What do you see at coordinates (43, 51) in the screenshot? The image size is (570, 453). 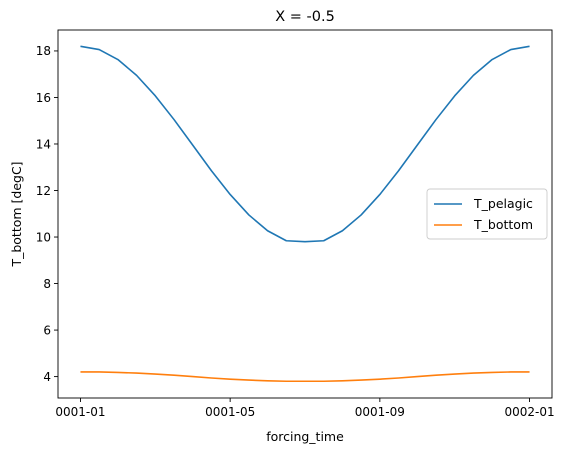 I see `y-tick-label: 18` at bounding box center [43, 51].